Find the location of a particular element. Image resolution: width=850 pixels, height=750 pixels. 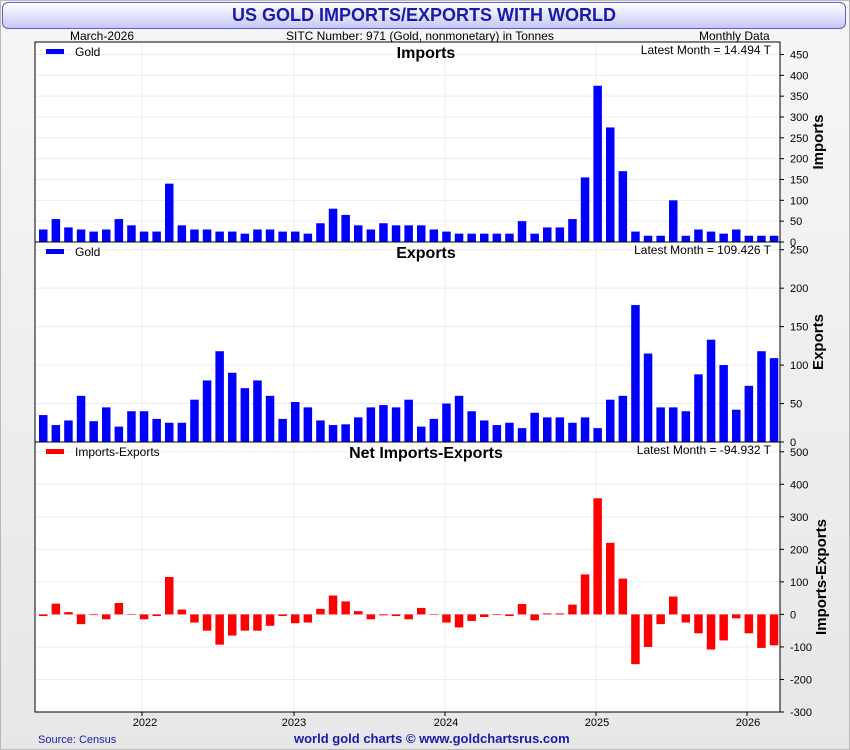

legend-label-net: Imports-Exports is located at coordinates (117, 452).